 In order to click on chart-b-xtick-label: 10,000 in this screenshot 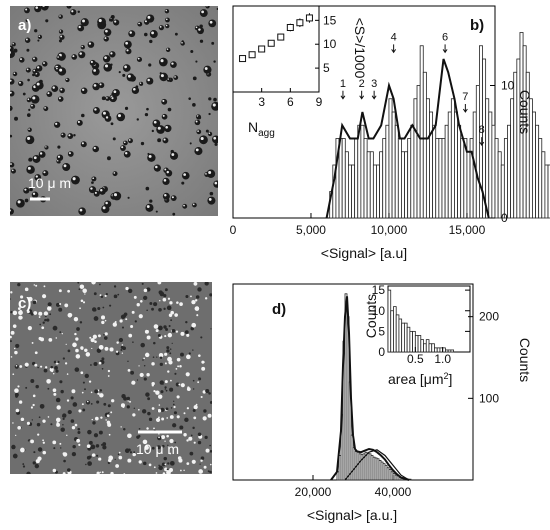, I will do `click(389, 230)`.